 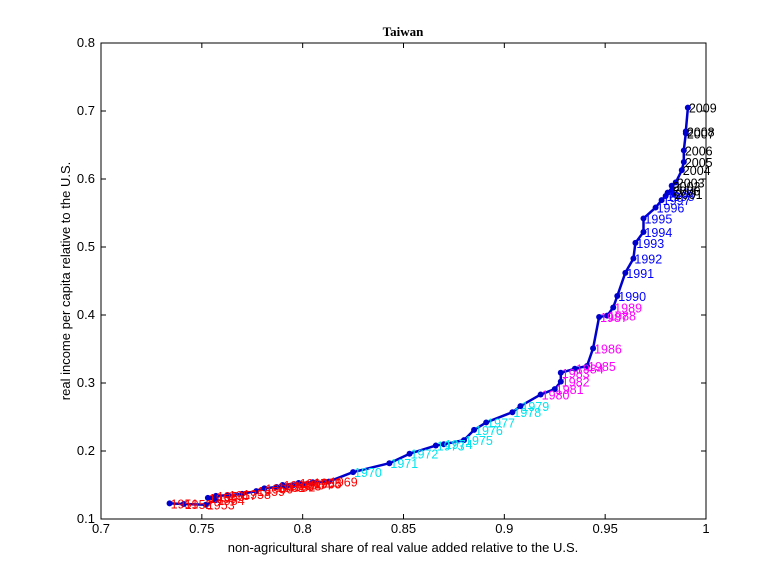 I want to click on y-tick-label: 0.8, so click(x=86, y=42).